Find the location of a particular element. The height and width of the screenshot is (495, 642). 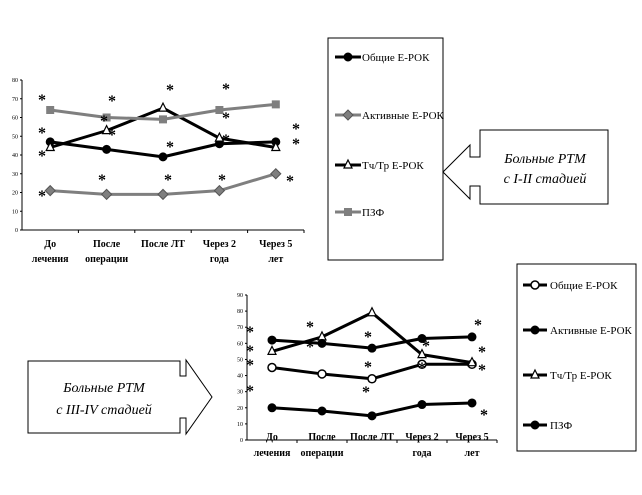

callout-2-line-2: с III-IV стадией is located at coordinates (104, 410).